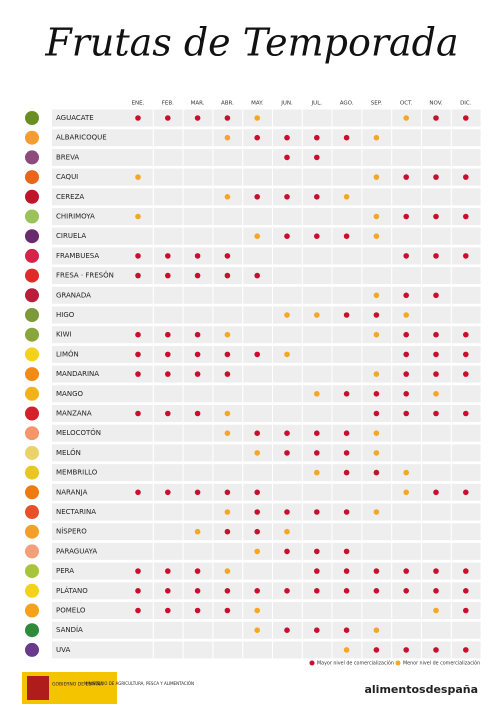 Image resolution: width=504 pixels, height=724 pixels. I want to click on fruit-name: NECTARINA, so click(76, 512).